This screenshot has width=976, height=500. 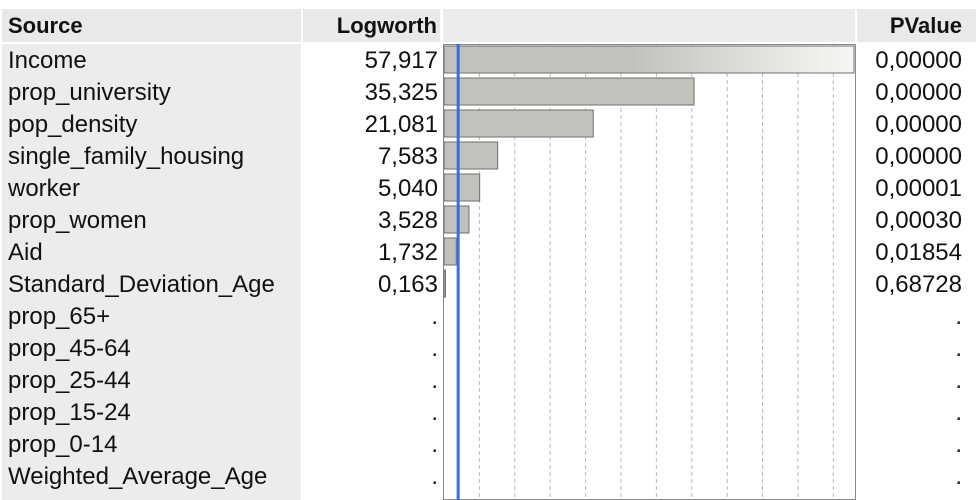 What do you see at coordinates (401, 60) in the screenshot?
I see `logworth-cell: 57,917` at bounding box center [401, 60].